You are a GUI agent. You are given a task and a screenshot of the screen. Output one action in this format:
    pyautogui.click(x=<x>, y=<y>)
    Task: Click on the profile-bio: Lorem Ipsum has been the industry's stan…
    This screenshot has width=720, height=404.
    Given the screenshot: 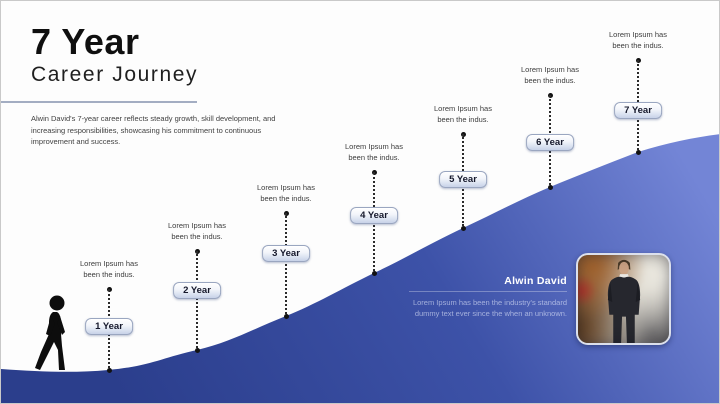 What is the action you would take?
    pyautogui.click(x=489, y=308)
    